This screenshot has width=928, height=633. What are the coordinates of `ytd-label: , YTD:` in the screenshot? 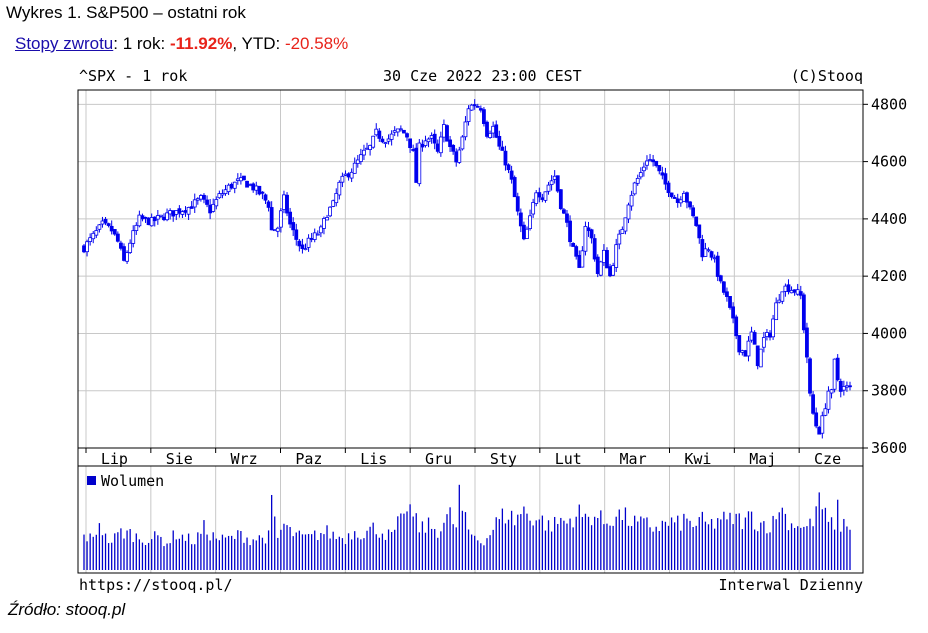 It's located at (258, 43).